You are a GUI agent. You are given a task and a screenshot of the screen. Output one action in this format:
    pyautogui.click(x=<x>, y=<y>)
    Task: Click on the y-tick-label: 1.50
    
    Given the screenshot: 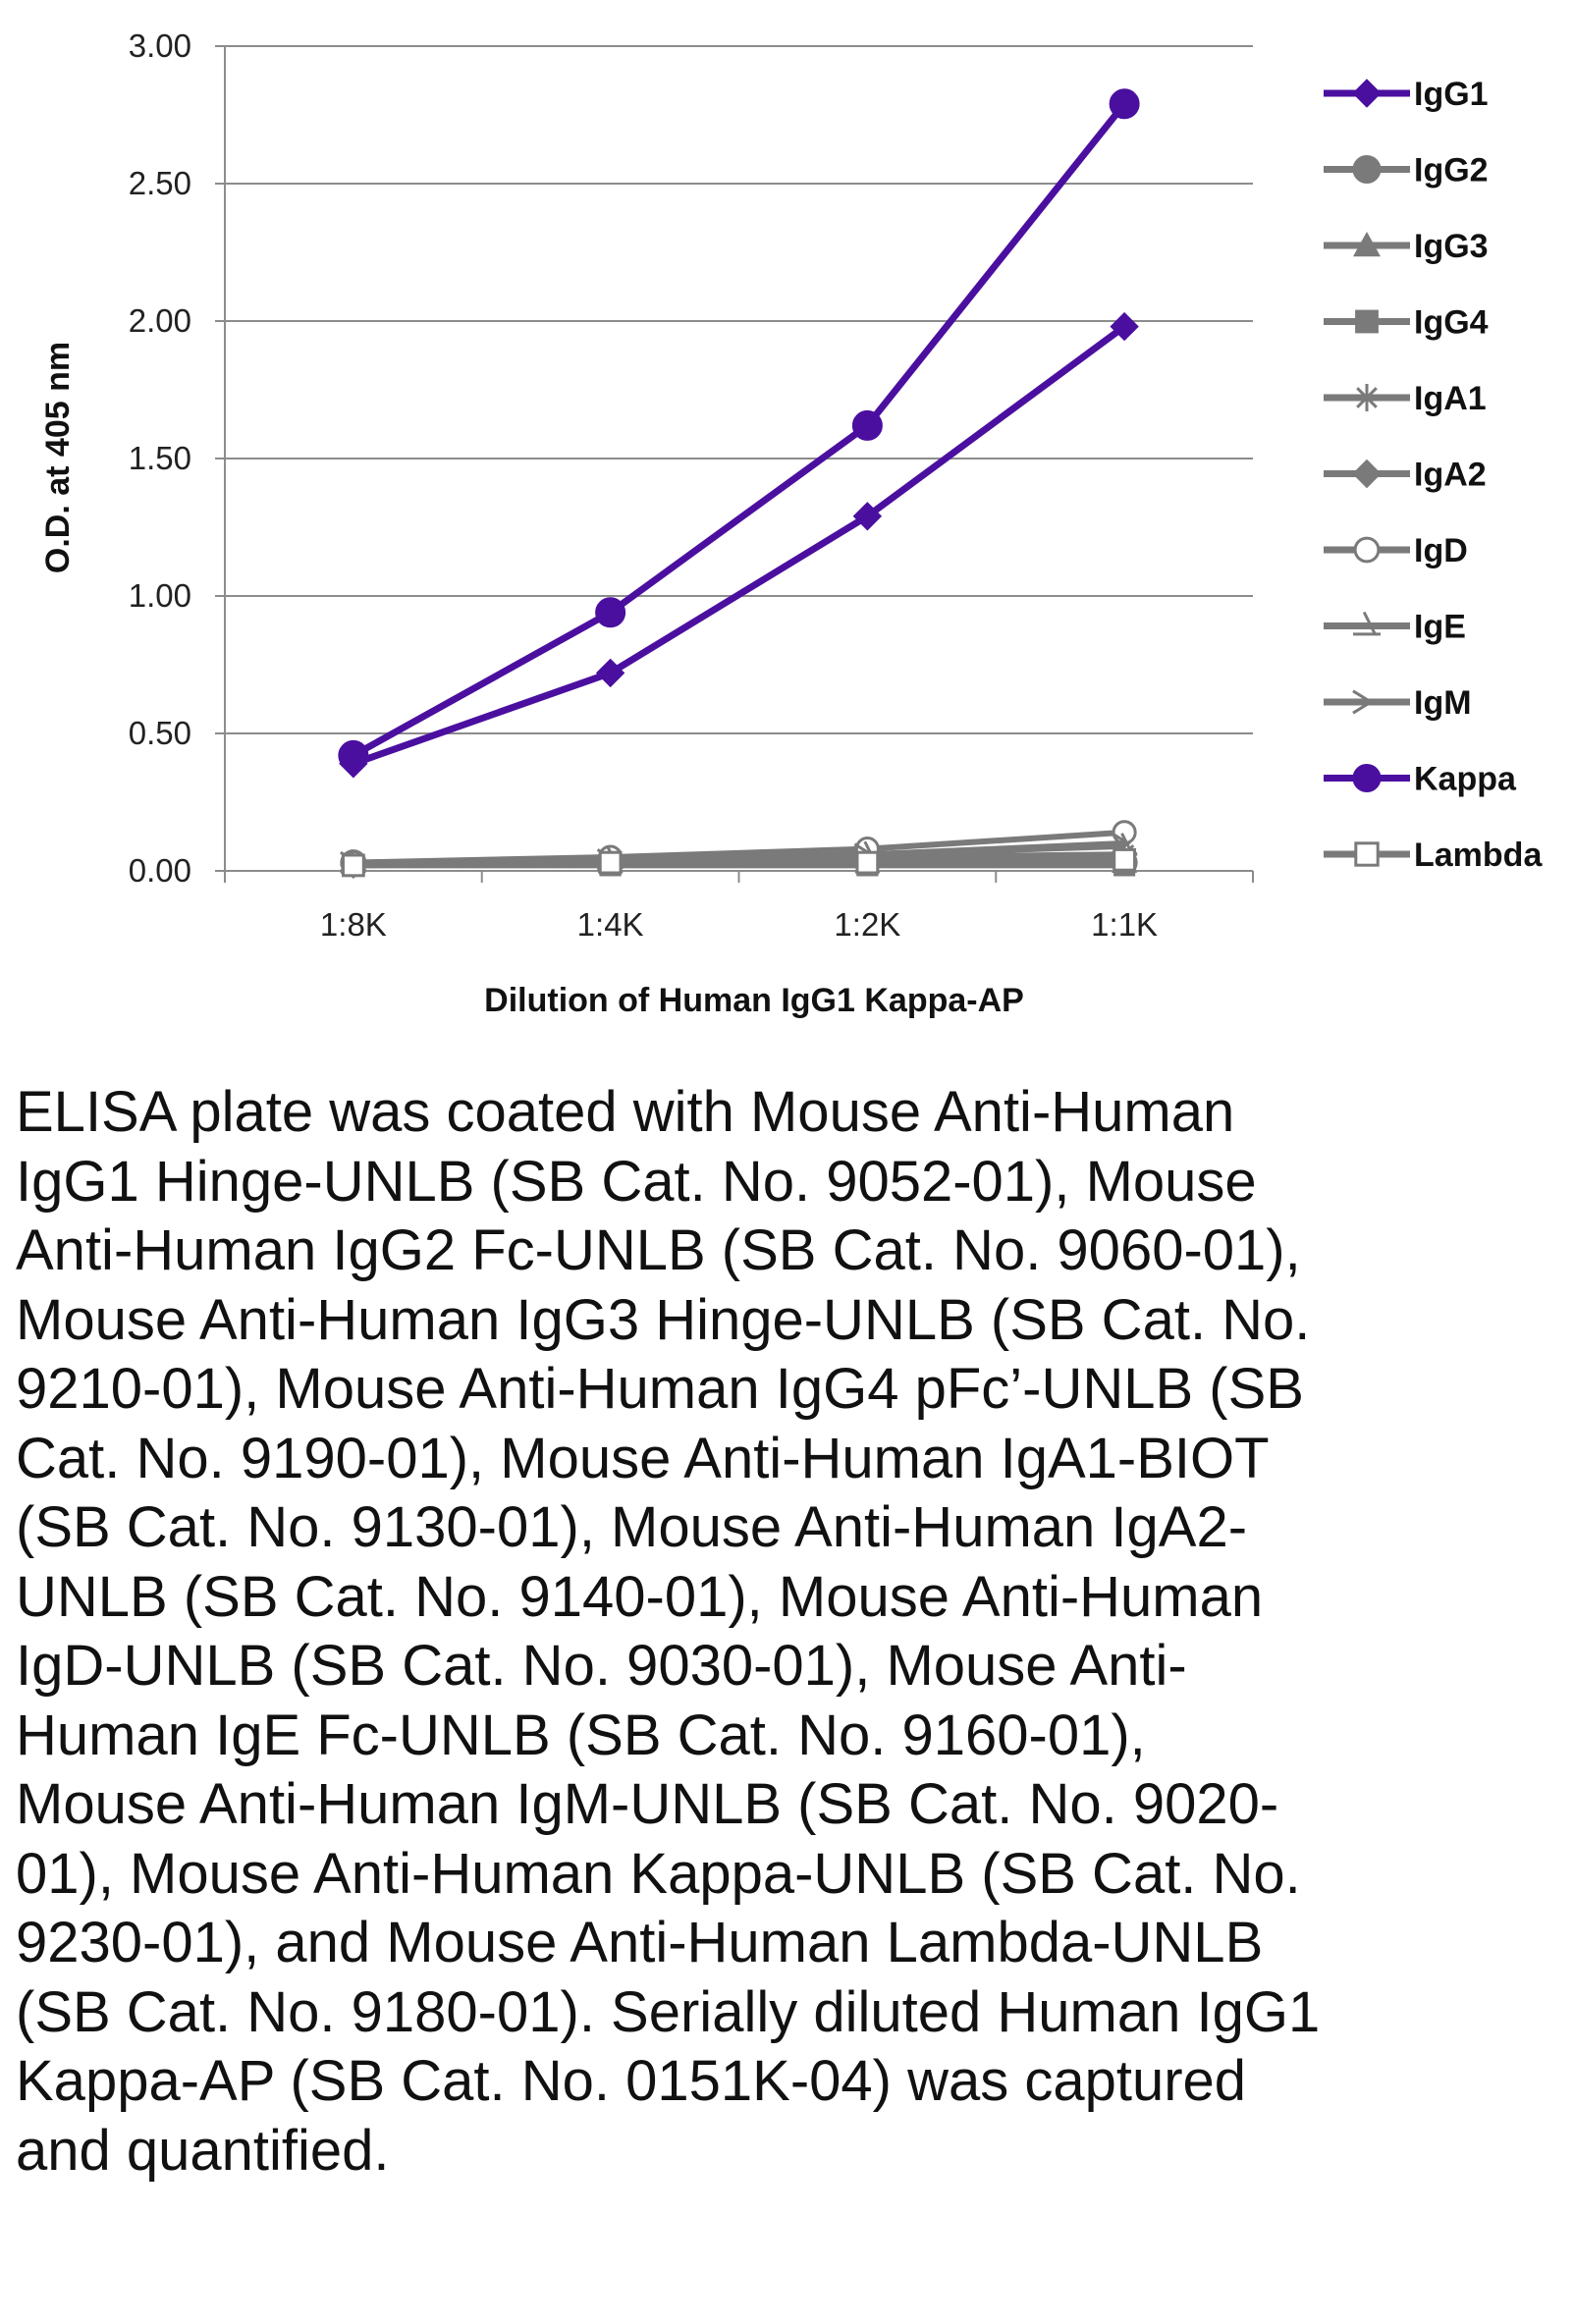 What is the action you would take?
    pyautogui.click(x=160, y=458)
    